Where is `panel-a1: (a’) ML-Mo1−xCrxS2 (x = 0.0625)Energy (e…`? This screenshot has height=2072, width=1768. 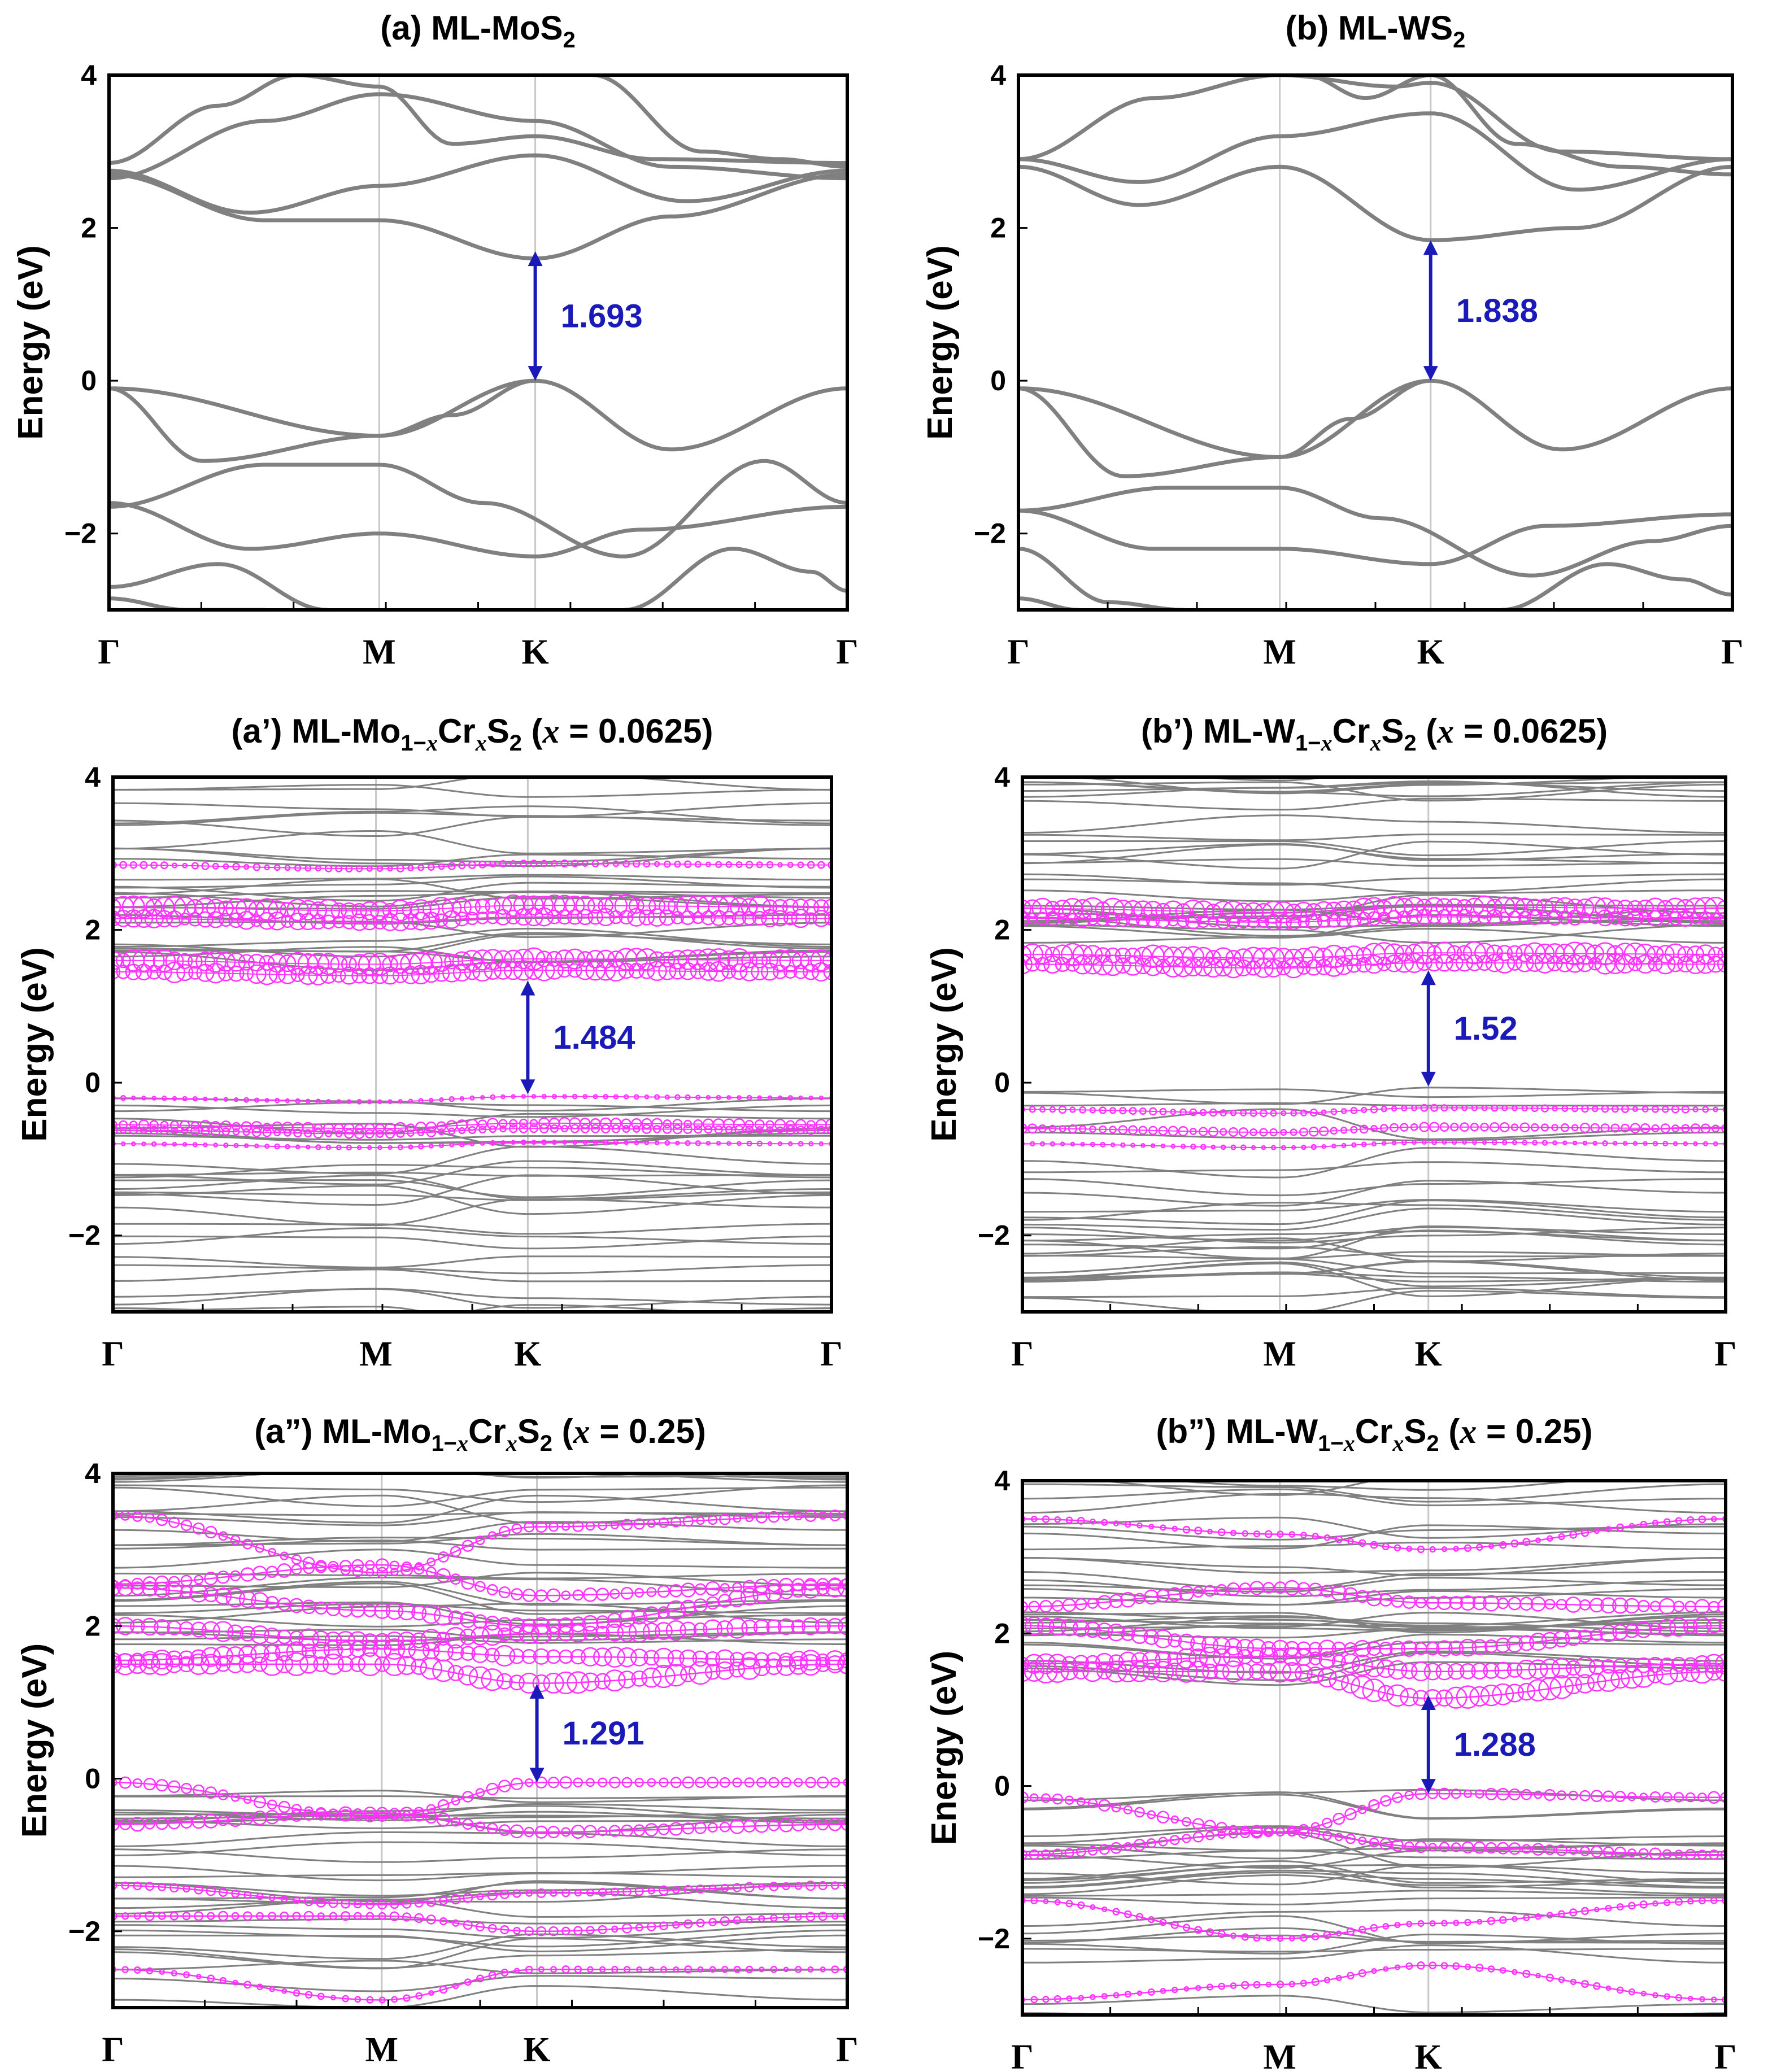 panel-a1: (a’) ML-Mo1−xCrxS2 (x = 0.0625)Energy (e… is located at coordinates (429, 1043).